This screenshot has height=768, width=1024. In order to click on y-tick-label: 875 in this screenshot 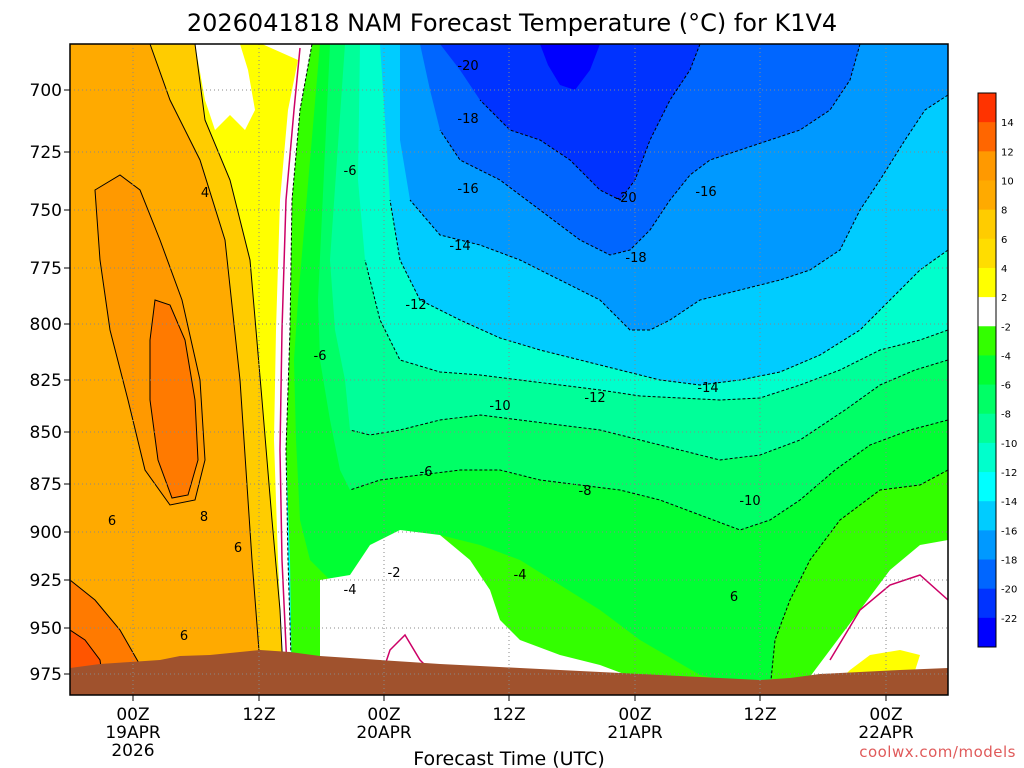, I will do `click(46, 485)`.